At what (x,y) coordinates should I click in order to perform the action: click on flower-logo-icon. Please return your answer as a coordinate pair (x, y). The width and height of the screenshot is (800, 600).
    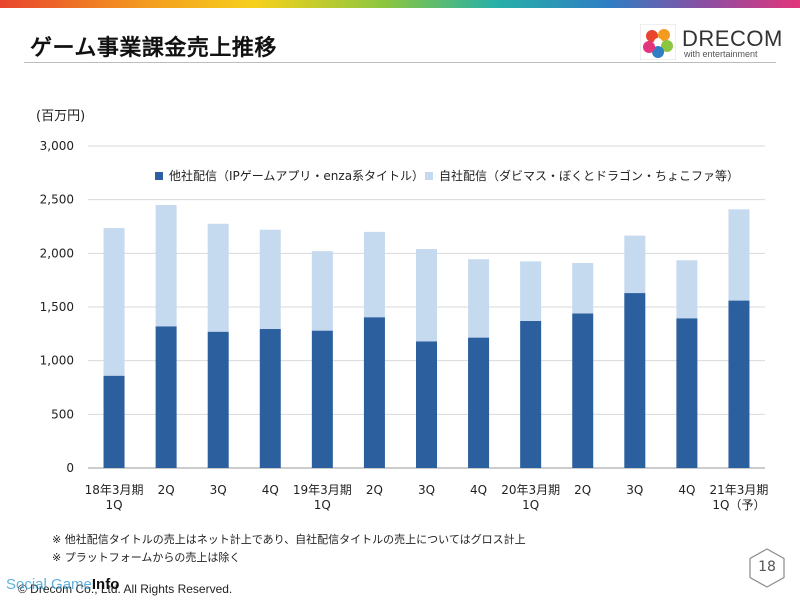
    Looking at the image, I should click on (658, 42).